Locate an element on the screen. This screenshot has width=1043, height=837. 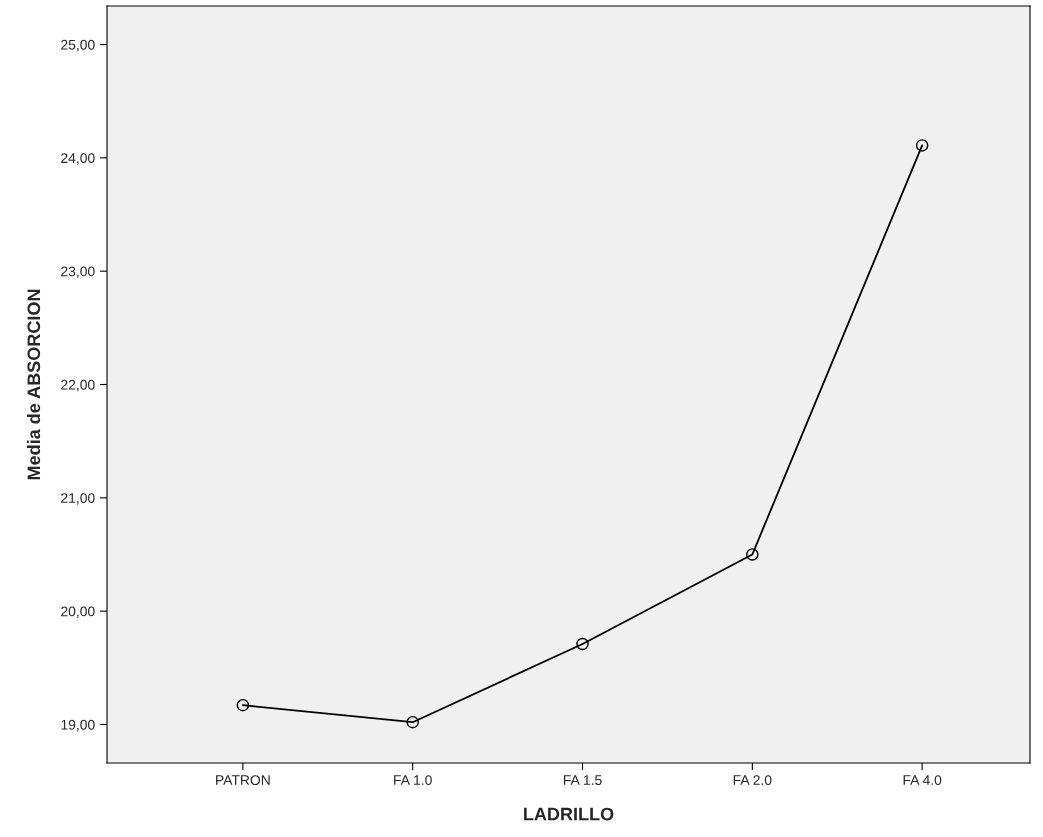
x-tick-label: FA 1.0 is located at coordinates (413, 780).